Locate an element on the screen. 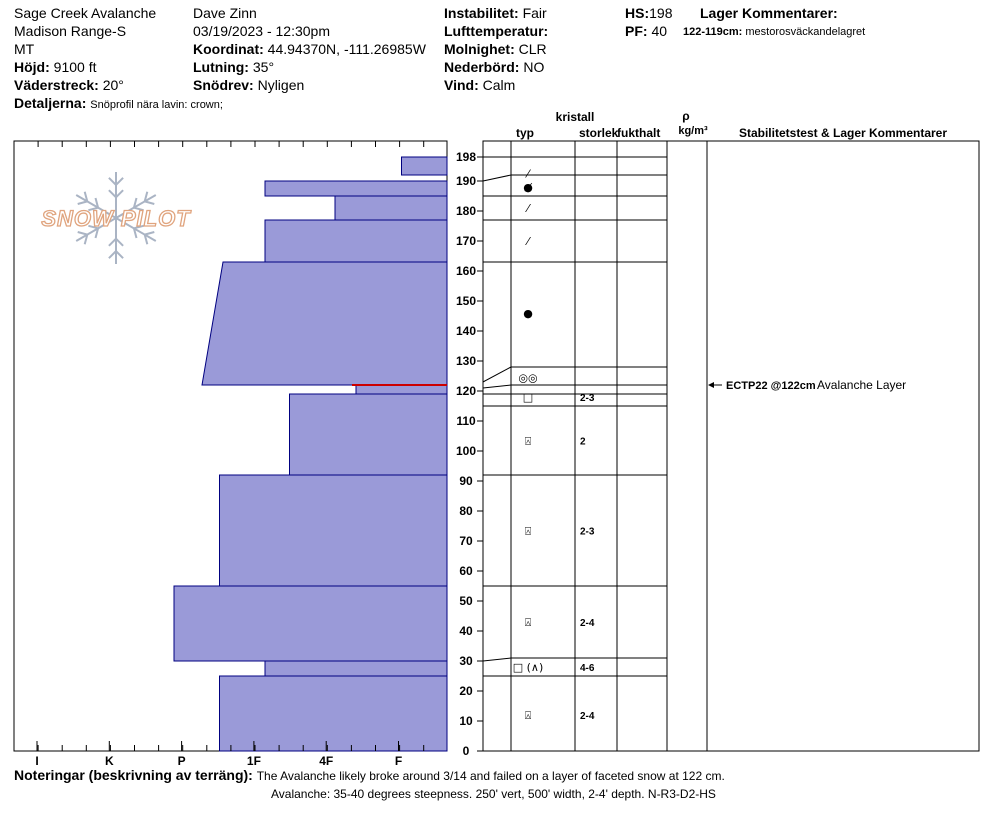  wind-value: Calm is located at coordinates (499, 85).